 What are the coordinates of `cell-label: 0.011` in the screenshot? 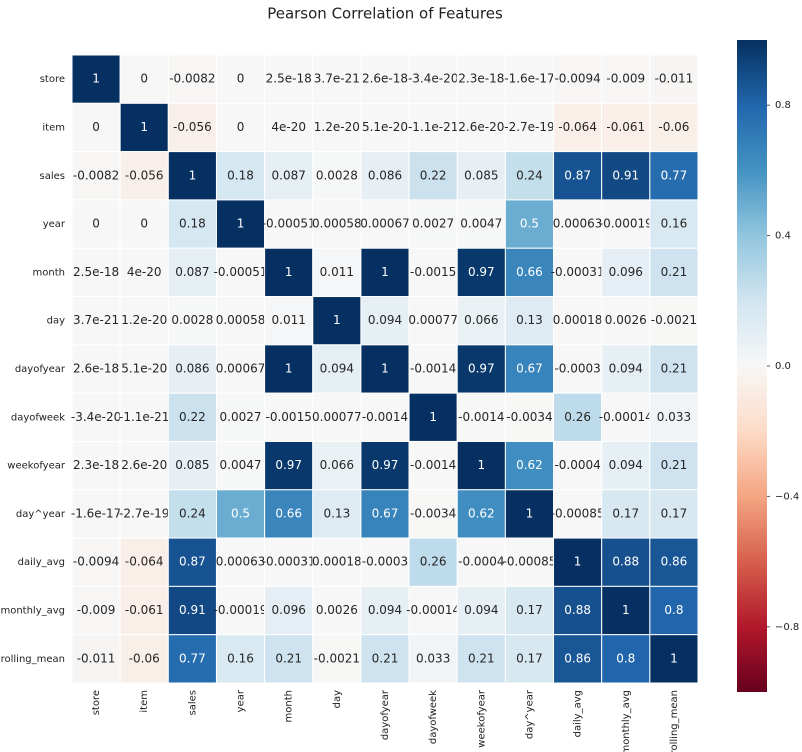 It's located at (289, 320).